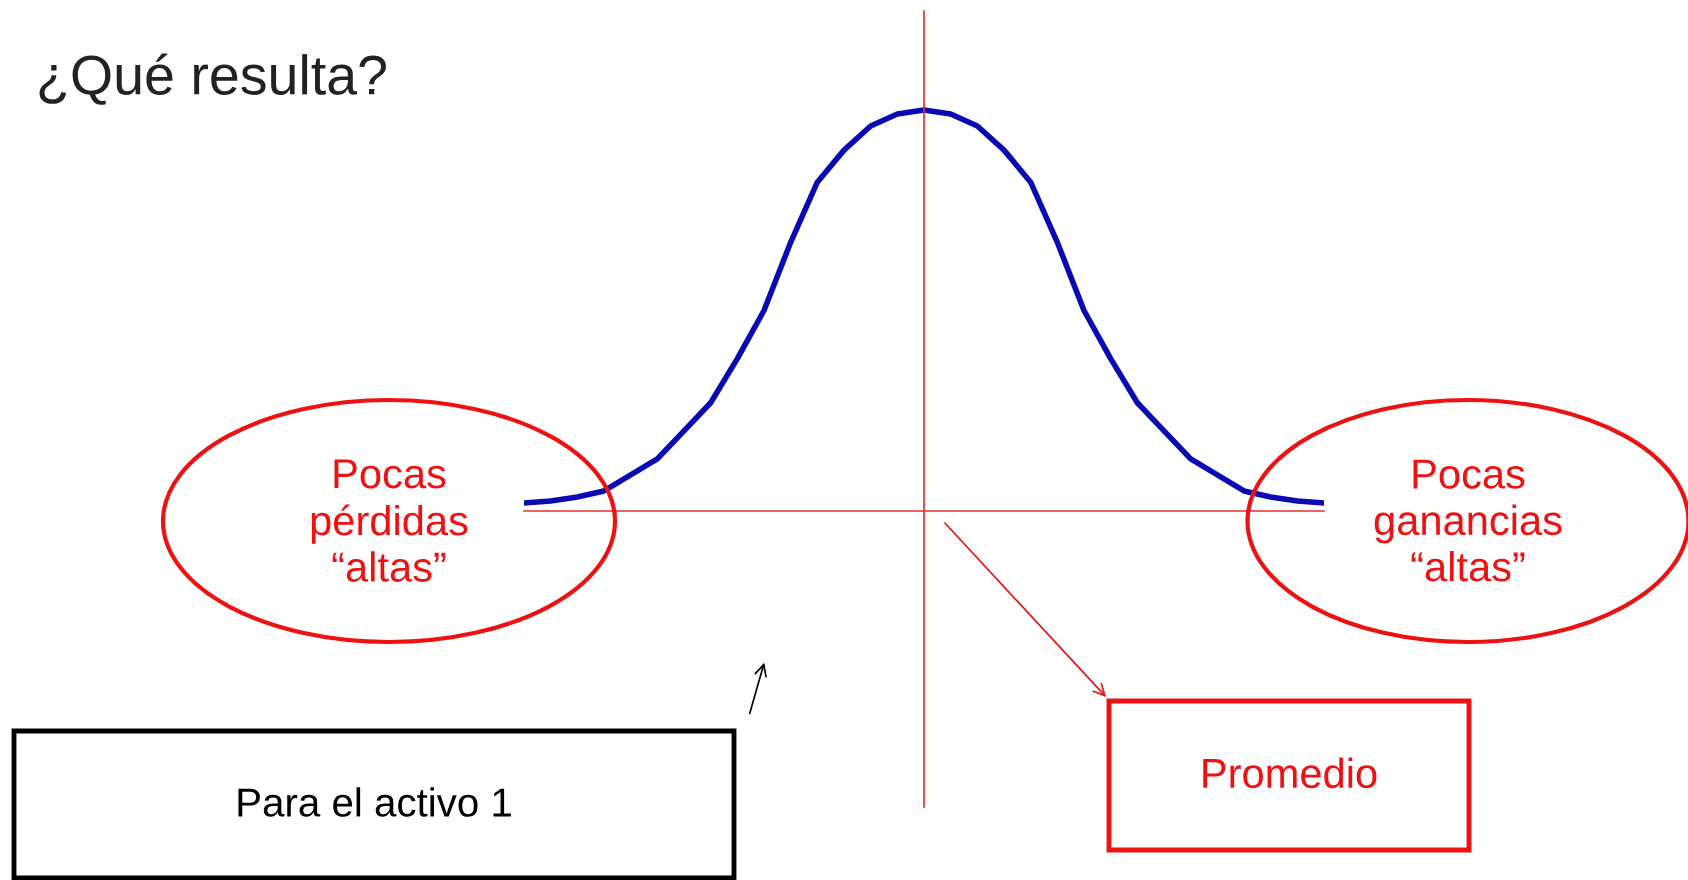 This screenshot has width=1688, height=880. I want to click on text: Para el activo 1, so click(374, 802).